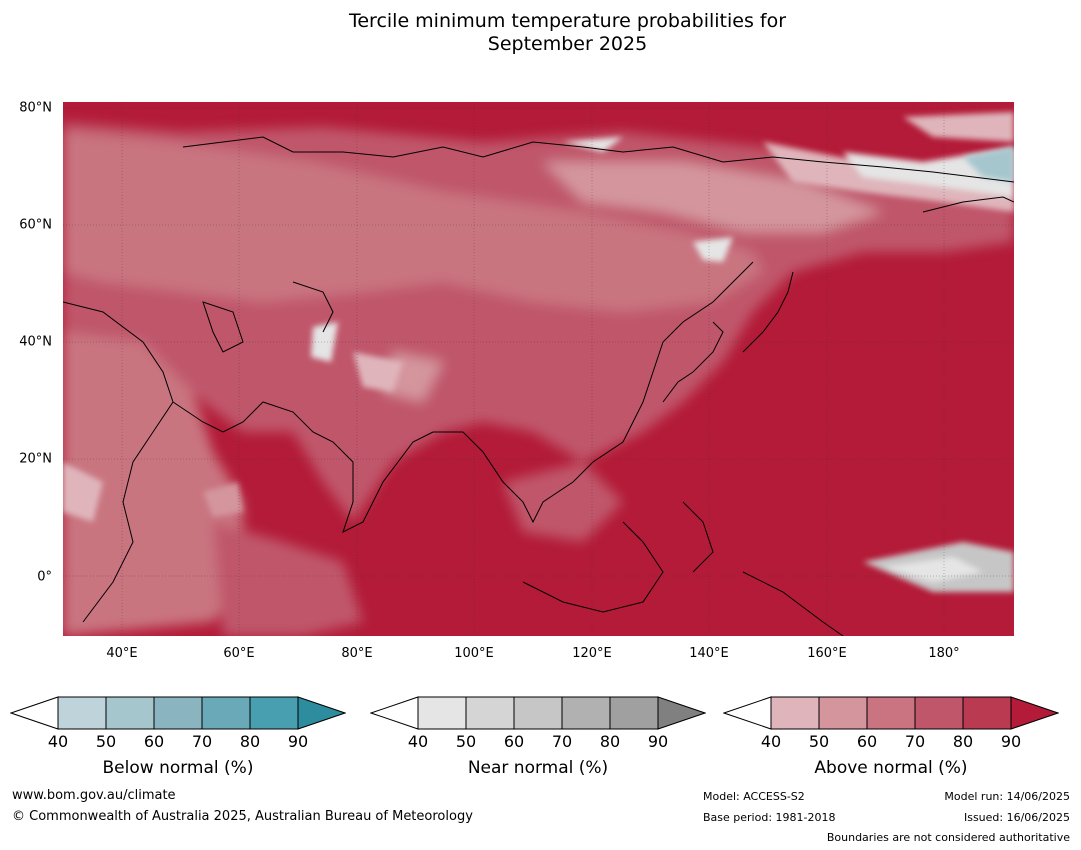 The image size is (1081, 850). What do you see at coordinates (1007, 796) in the screenshot?
I see `model-run-date: Model run: 14/06/2025` at bounding box center [1007, 796].